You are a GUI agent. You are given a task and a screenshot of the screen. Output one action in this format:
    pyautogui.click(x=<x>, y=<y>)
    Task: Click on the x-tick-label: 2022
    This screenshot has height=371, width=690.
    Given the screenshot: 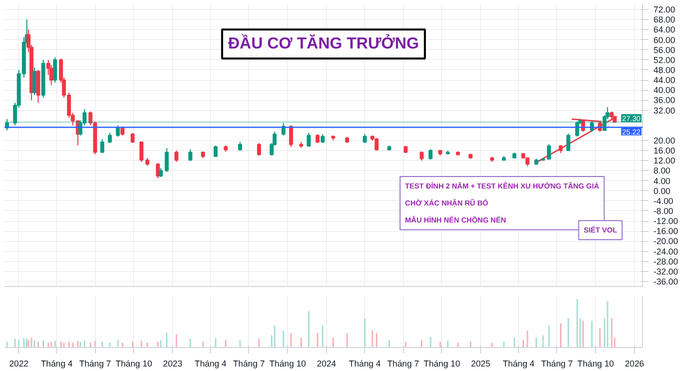 What is the action you would take?
    pyautogui.click(x=19, y=363)
    